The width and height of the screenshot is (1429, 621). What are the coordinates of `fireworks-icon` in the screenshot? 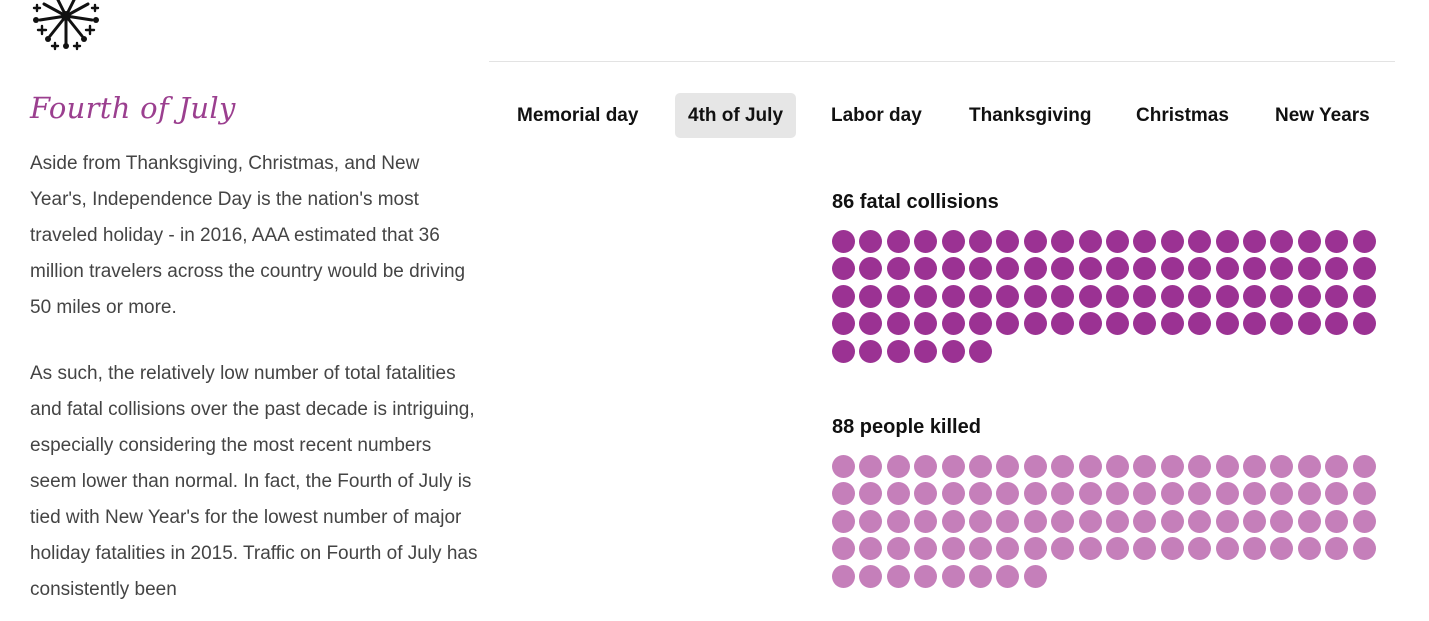 It's located at (66, 25).